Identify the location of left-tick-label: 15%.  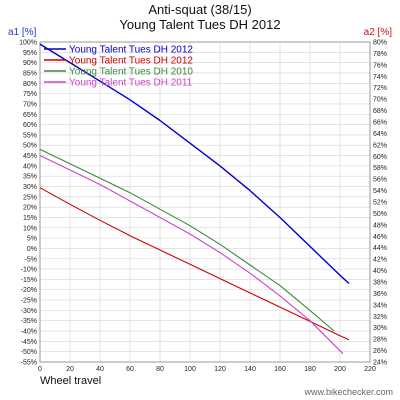
(30, 218).